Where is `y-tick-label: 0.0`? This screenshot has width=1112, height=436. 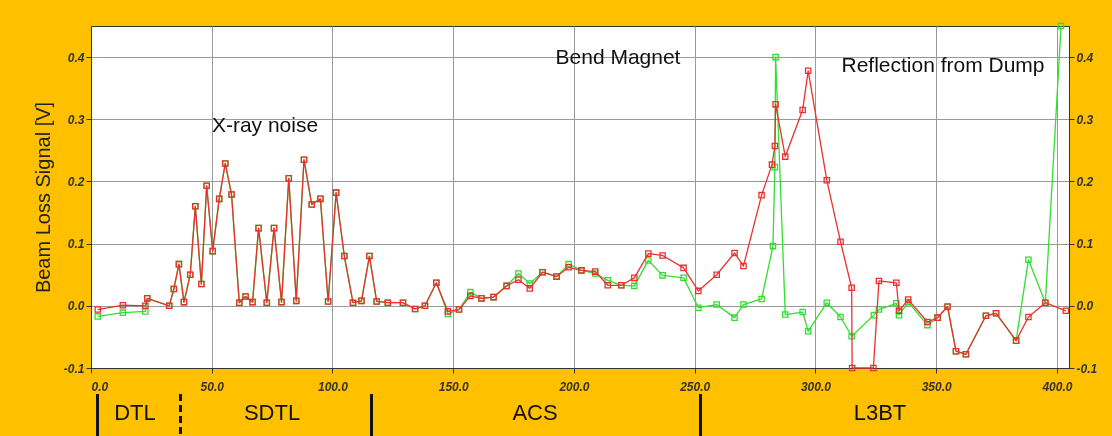 y-tick-label: 0.0 is located at coordinates (76, 306).